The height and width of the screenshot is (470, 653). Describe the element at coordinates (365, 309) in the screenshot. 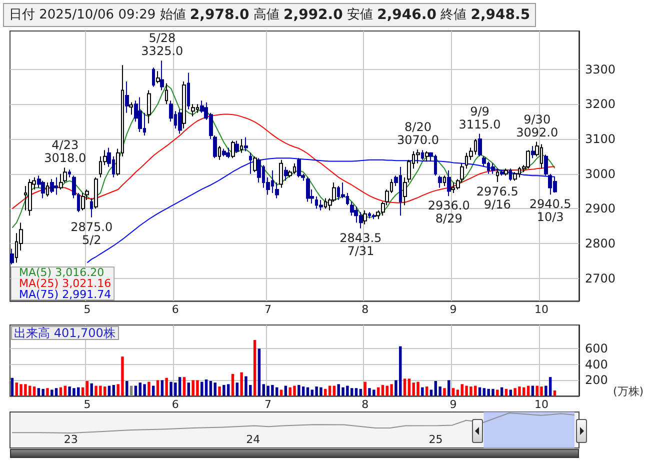

I see `x-tick-label: 8` at that location.